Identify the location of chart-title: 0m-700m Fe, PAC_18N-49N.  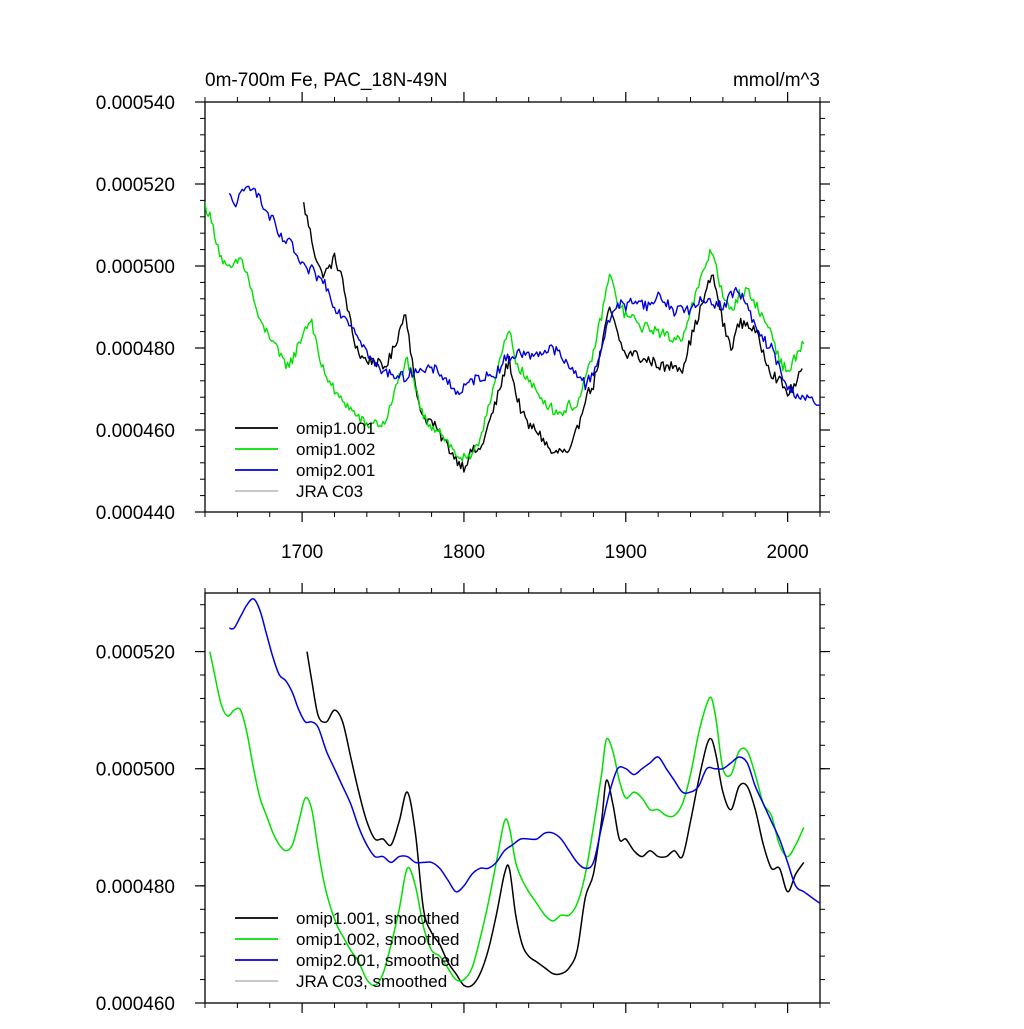
(326, 80).